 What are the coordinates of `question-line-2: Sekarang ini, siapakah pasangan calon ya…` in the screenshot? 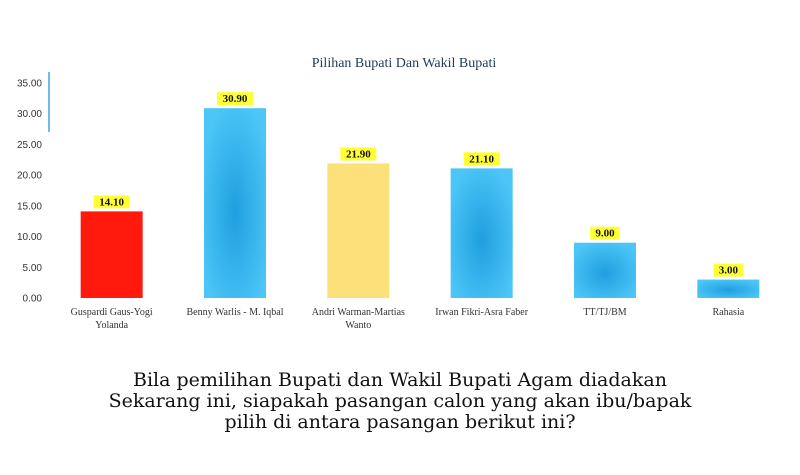 It's located at (400, 401).